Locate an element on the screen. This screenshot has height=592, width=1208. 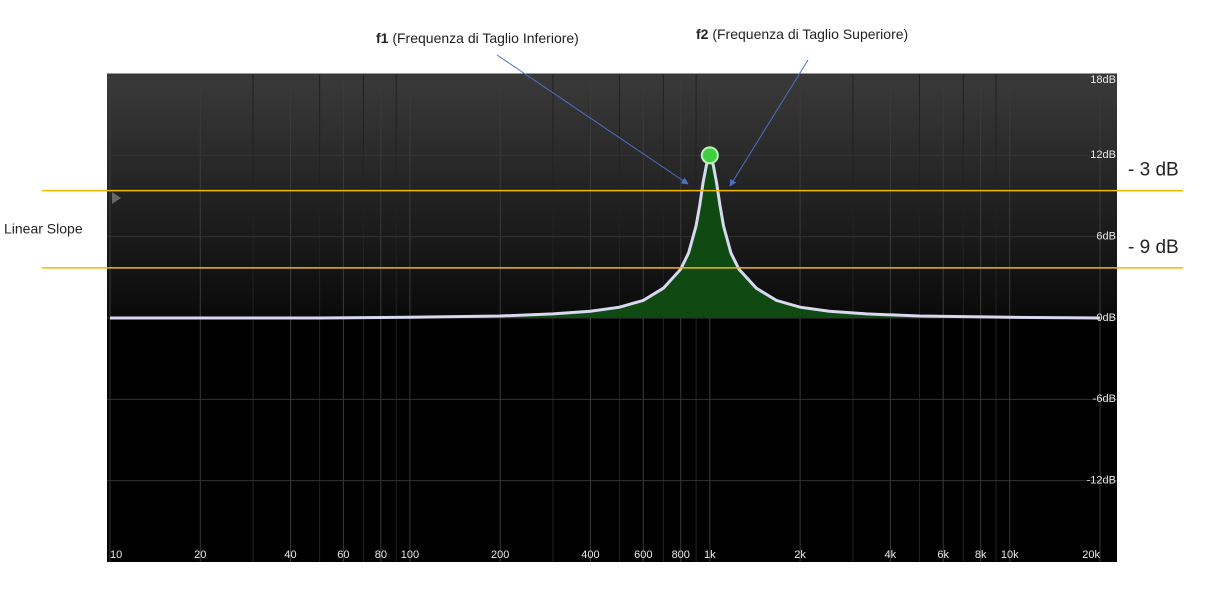
f1-label: f1 (Frequenza di Taglio Inferiore) is located at coordinates (477, 38).